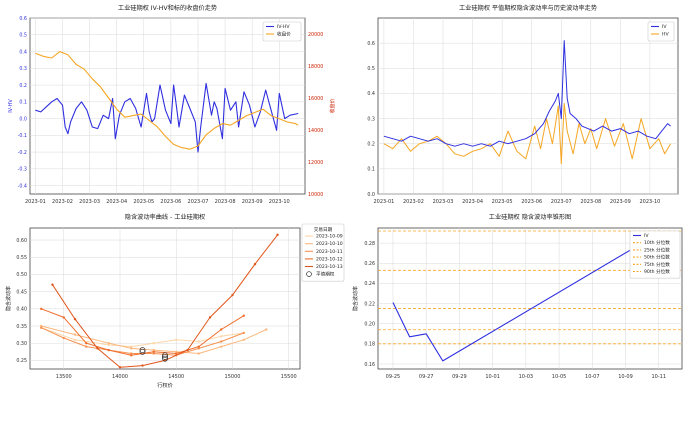 The width and height of the screenshot is (700, 423). Describe the element at coordinates (165, 217) in the screenshot. I see `chart-title: 隐含波动率曲线 - 工业硅期权` at that location.